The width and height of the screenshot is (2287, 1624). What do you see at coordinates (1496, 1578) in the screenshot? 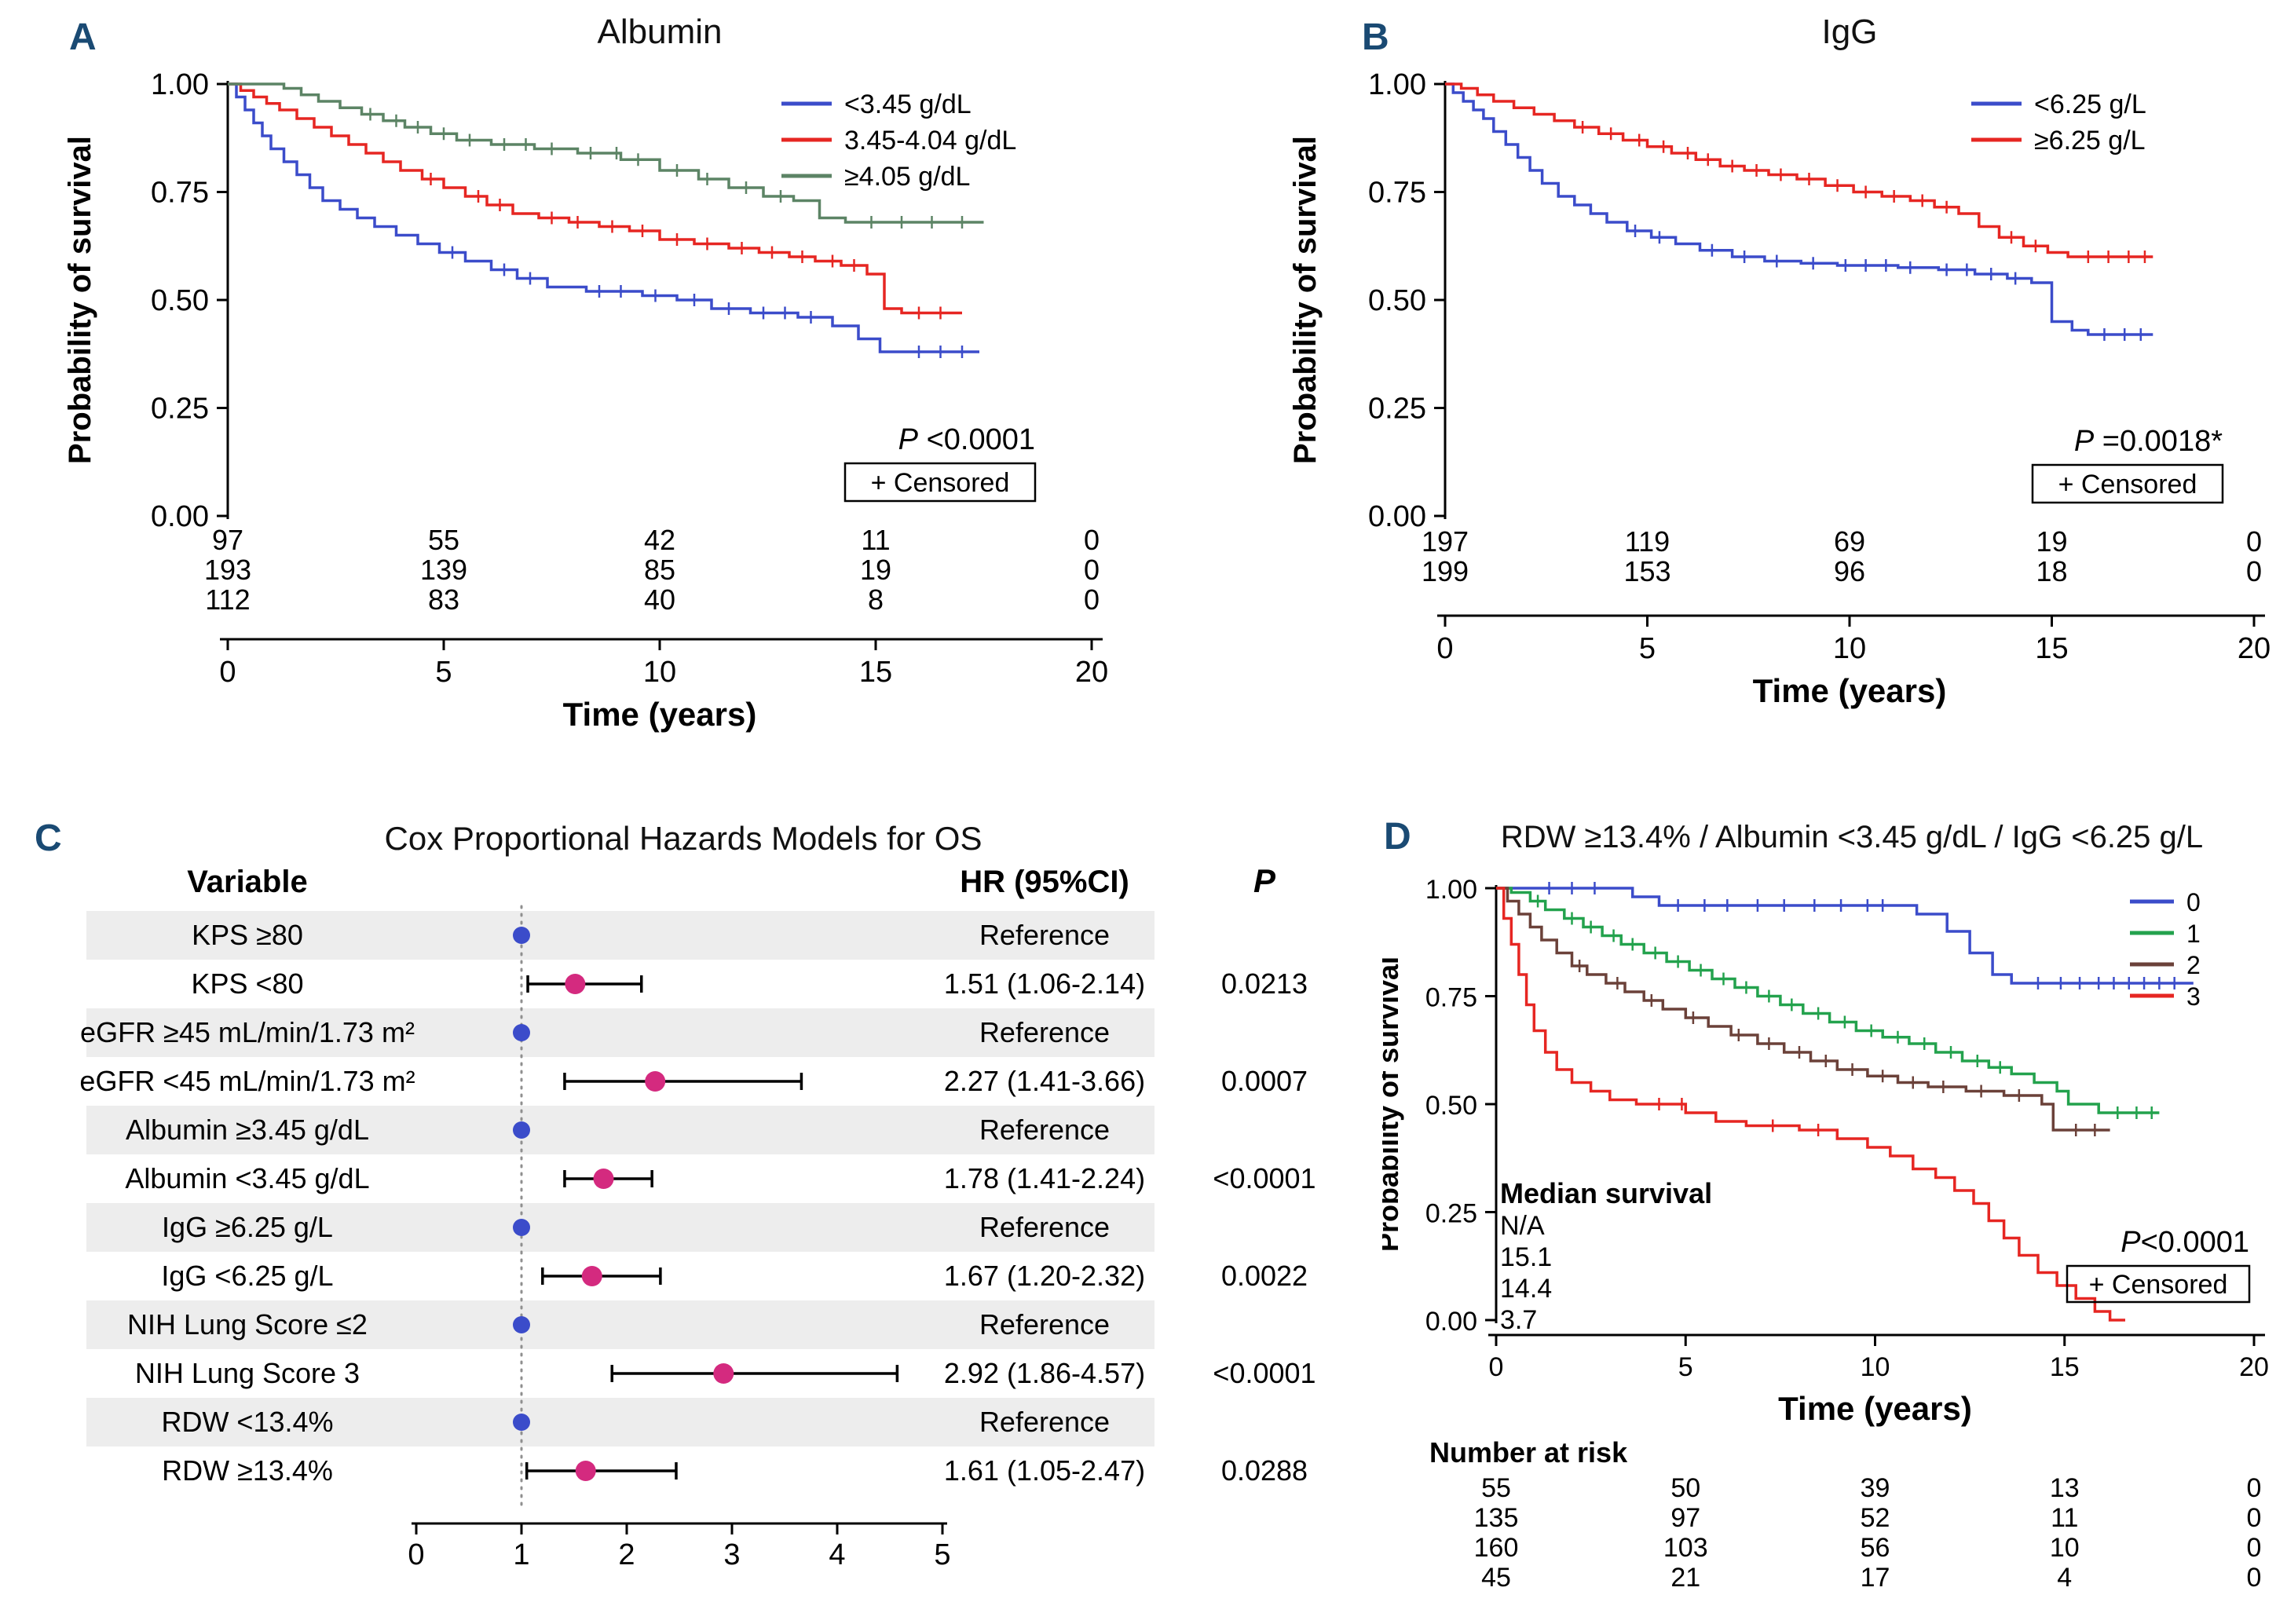
I see `at-risk-count: 45` at bounding box center [1496, 1578].